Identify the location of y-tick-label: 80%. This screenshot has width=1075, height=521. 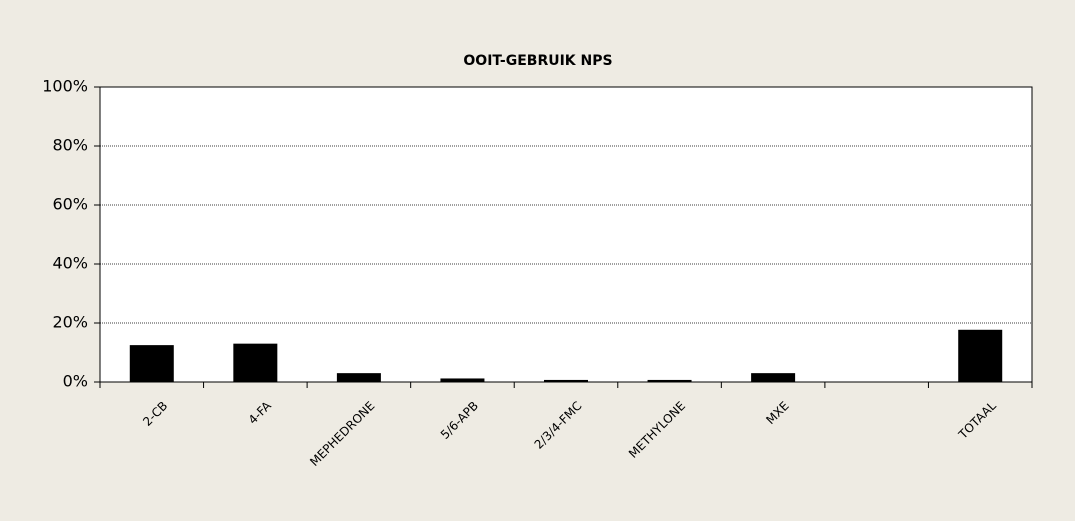
(70, 145).